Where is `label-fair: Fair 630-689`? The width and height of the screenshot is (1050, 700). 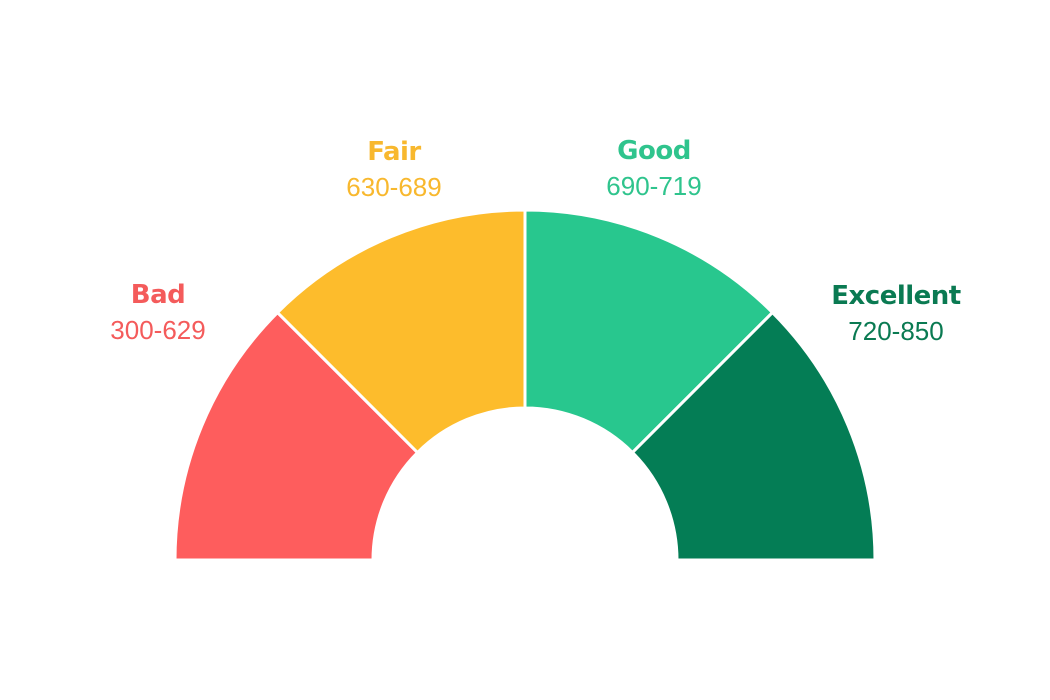
label-fair: Fair 630-689 is located at coordinates (394, 170).